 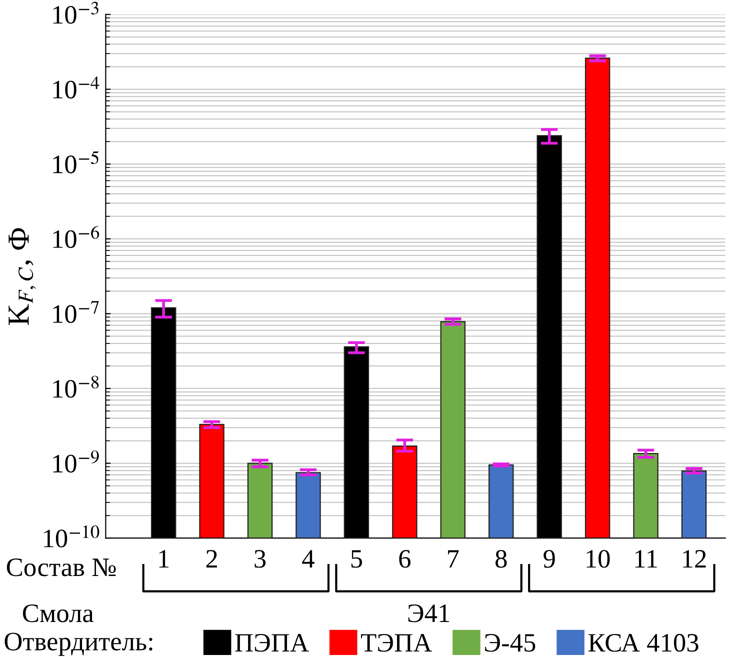 I want to click on y-tick-label: 10$^{−6}$, so click(x=76, y=237).